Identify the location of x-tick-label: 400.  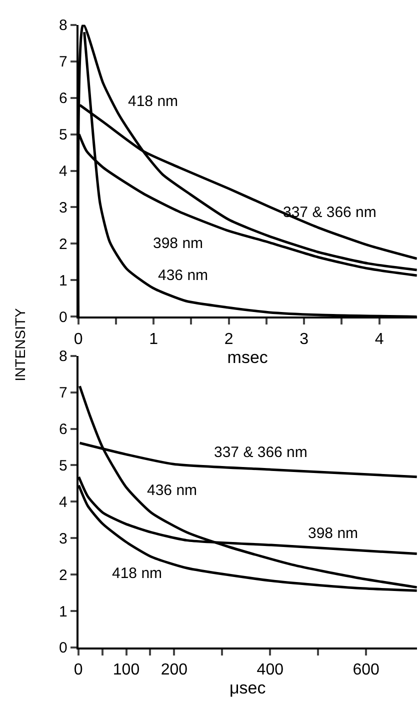
(270, 670).